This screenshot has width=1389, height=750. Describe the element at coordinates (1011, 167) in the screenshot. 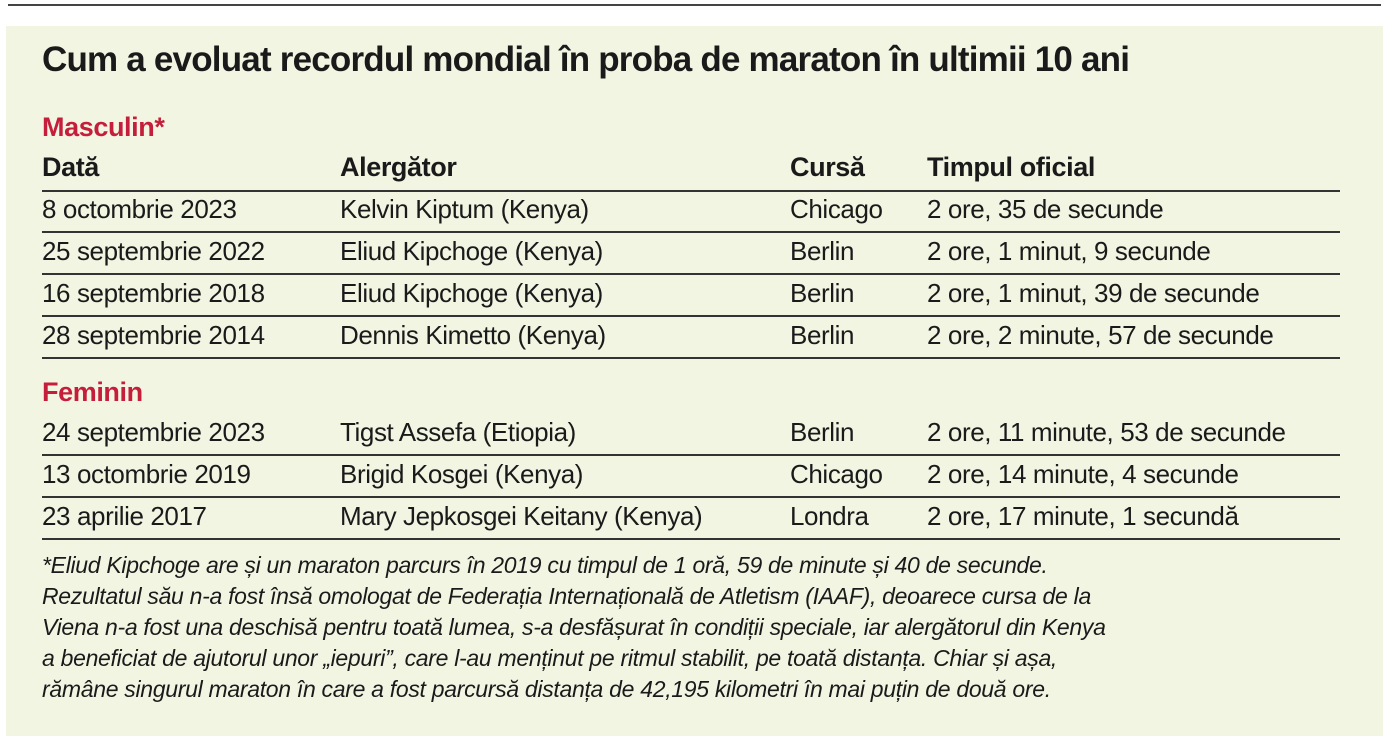

I see `column-header: Timpul oficial` at that location.